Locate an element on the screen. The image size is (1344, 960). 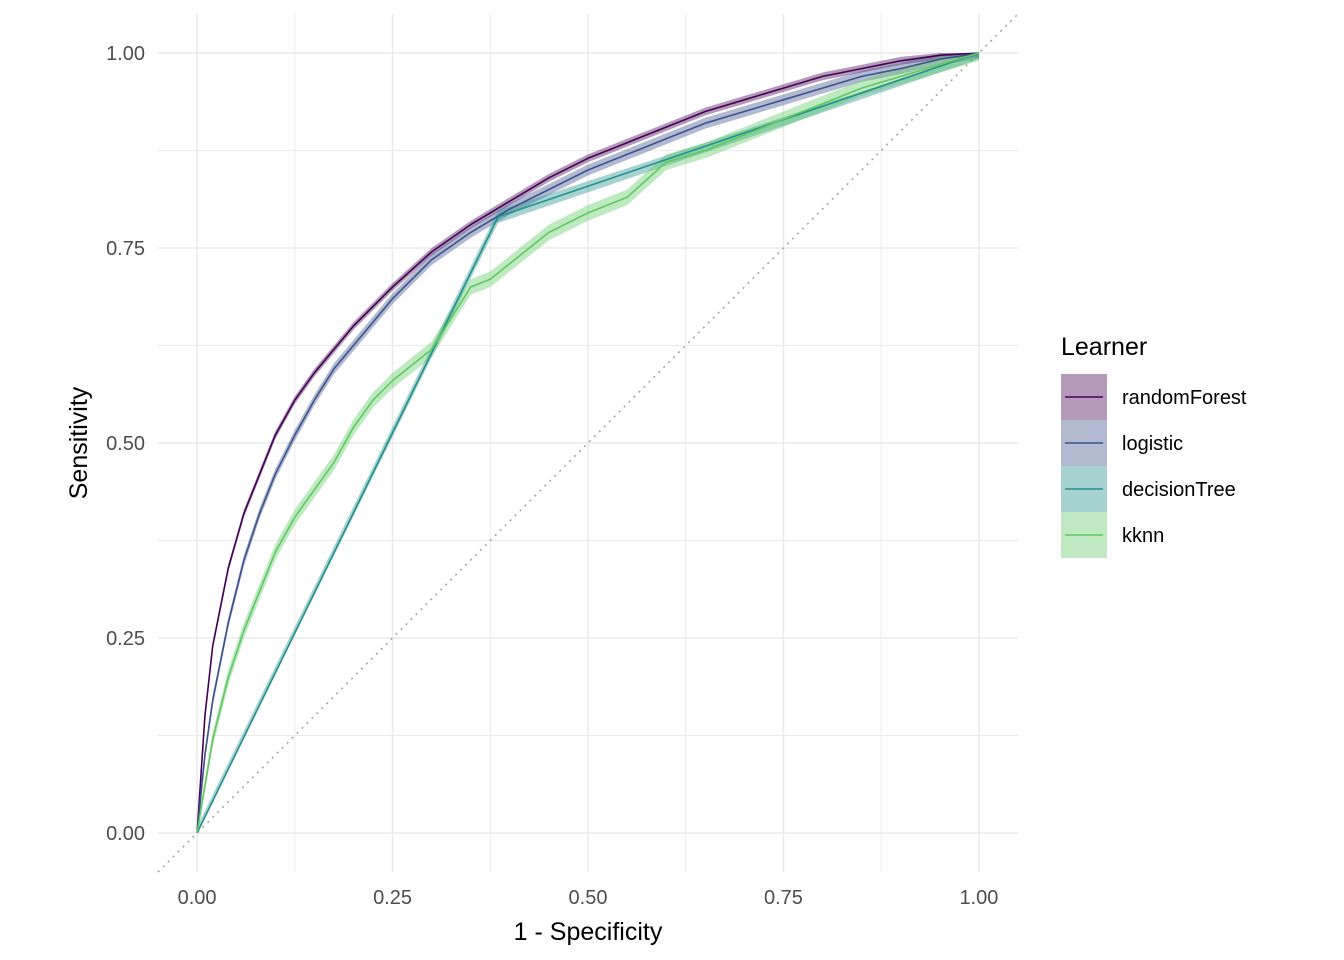
legend-item-decisionTree: decisionTree is located at coordinates (1148, 489).